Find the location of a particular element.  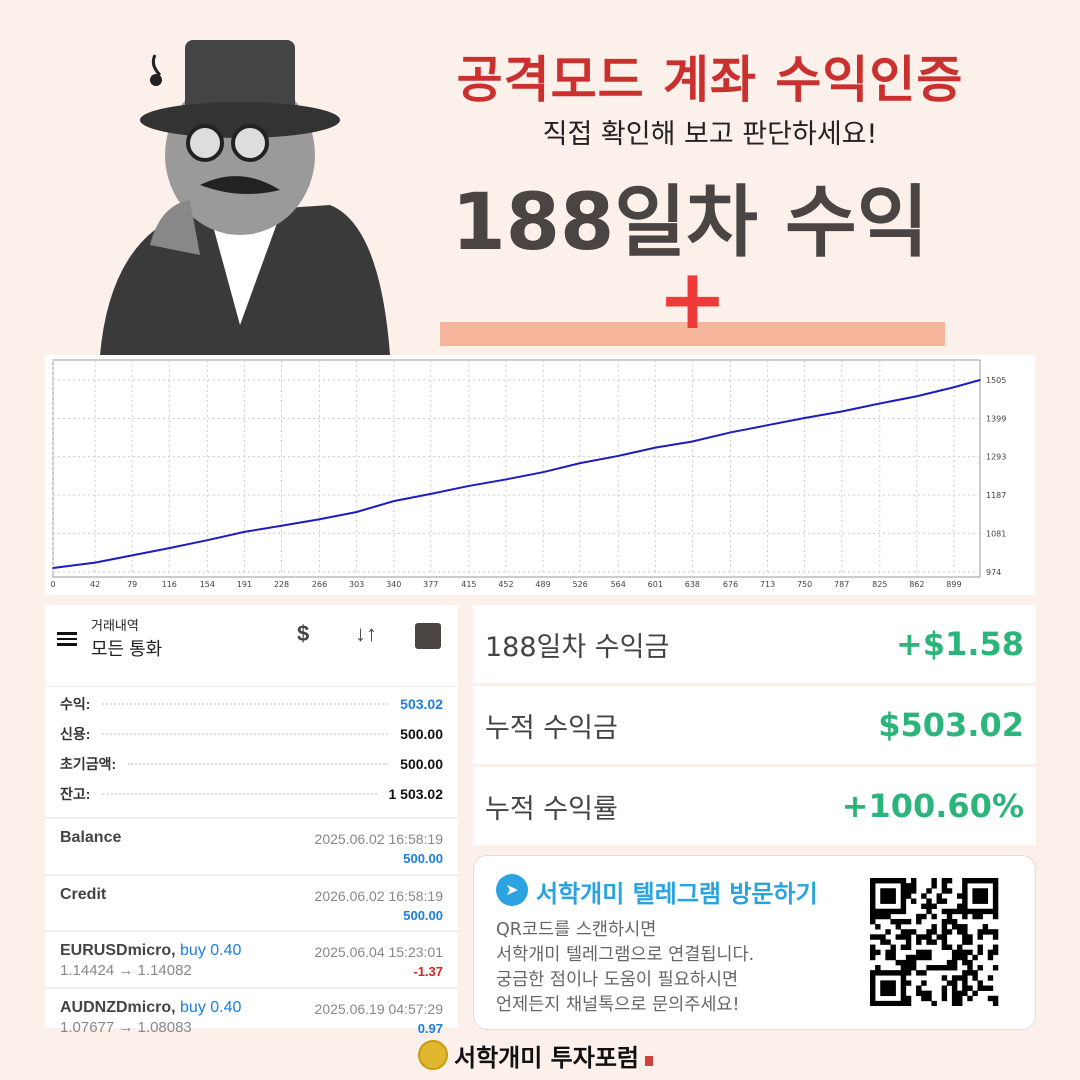

summary-value: 503.02 is located at coordinates (421, 704).